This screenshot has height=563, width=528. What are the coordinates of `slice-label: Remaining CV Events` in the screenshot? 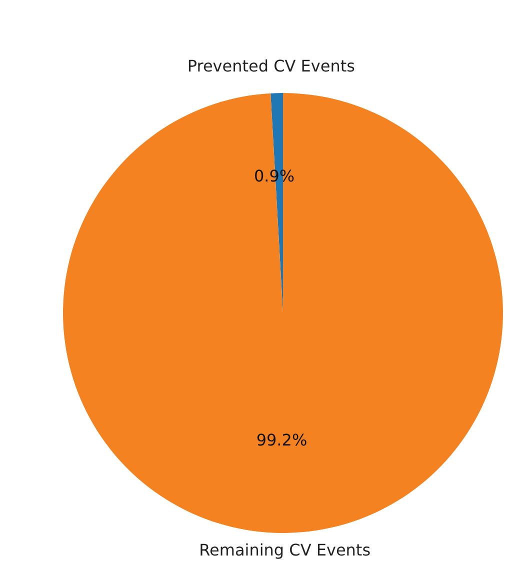 It's located at (285, 550).